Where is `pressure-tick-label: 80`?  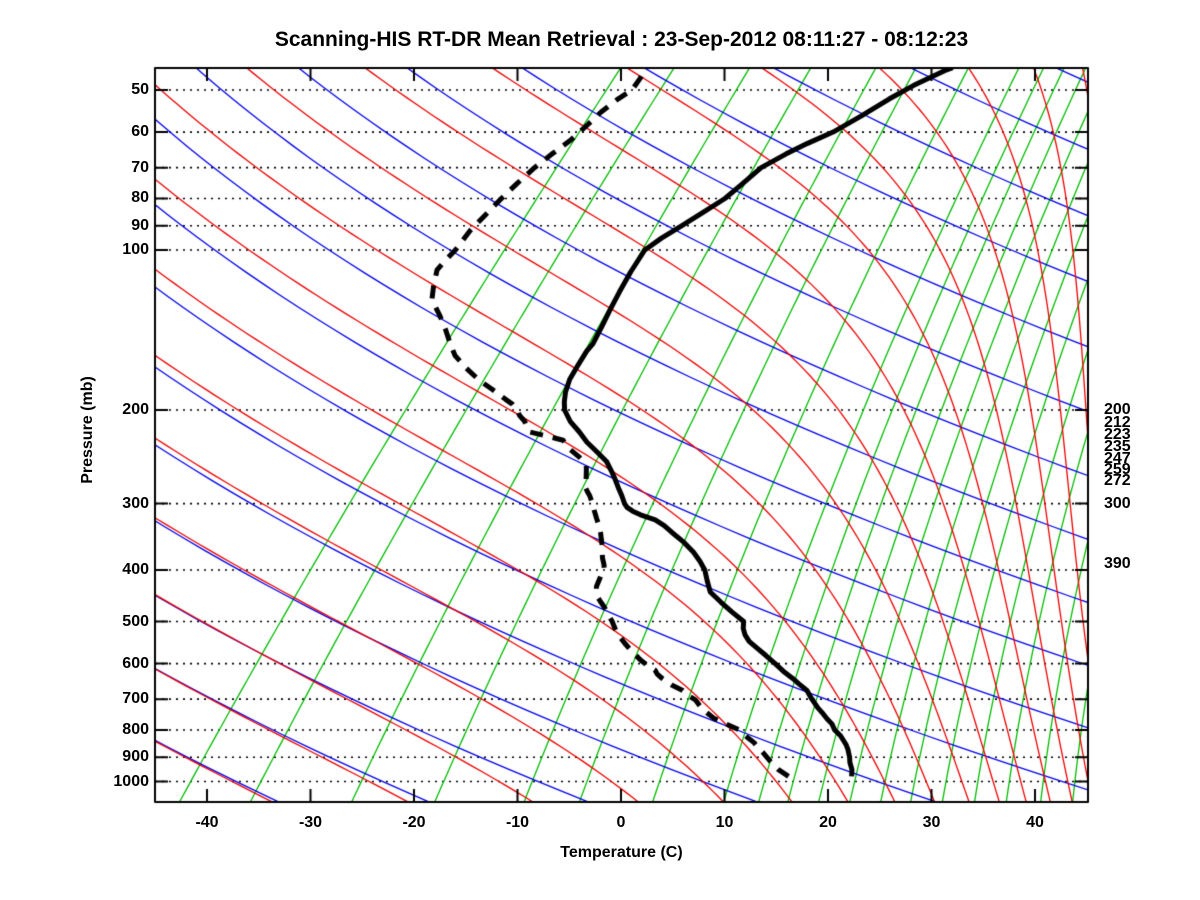
pressure-tick-label: 80 is located at coordinates (140, 198).